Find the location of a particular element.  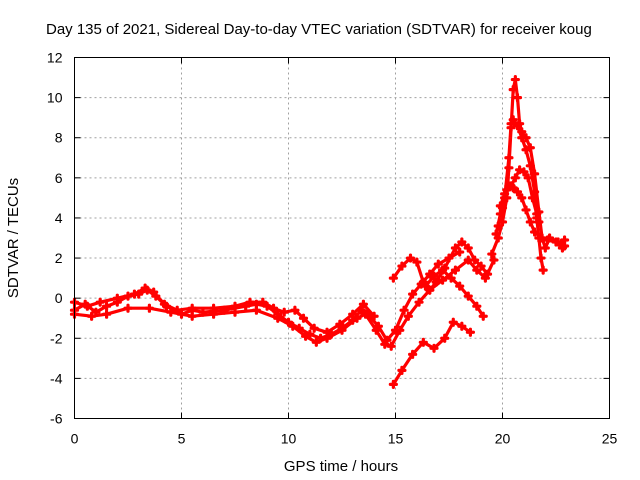

x-tick-label: 15 is located at coordinates (396, 439).